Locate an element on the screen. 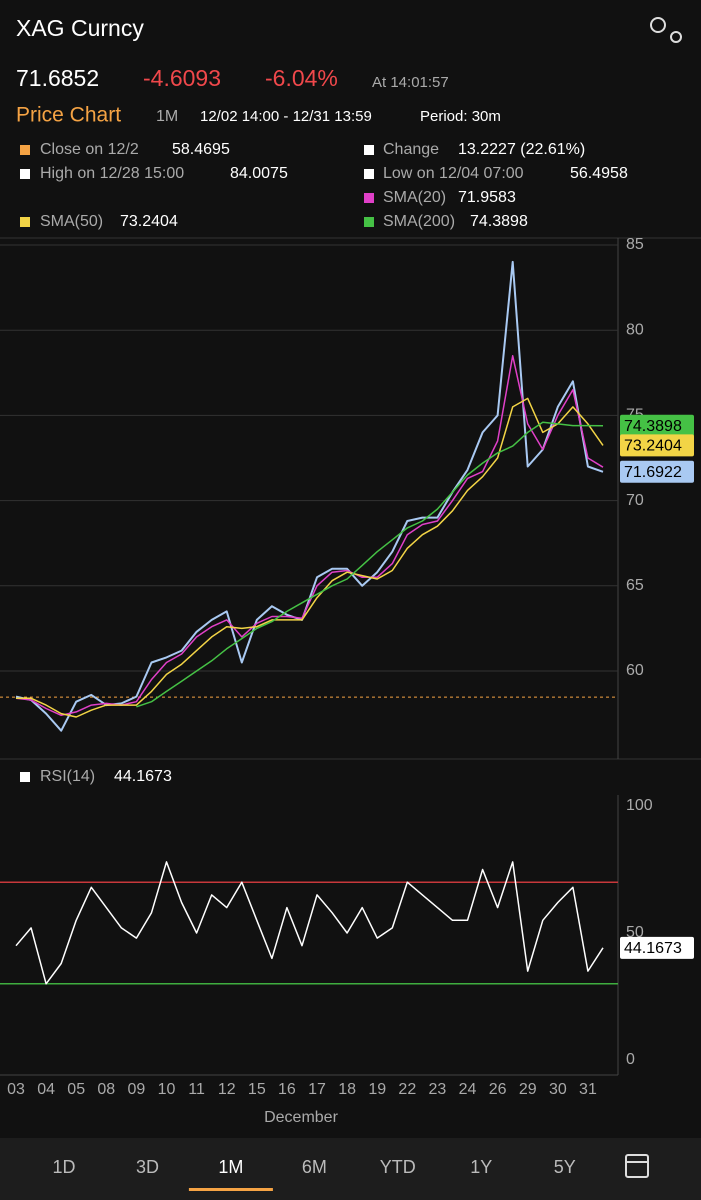 This screenshot has width=701, height=1200. y-tick-label: 85 is located at coordinates (635, 244).